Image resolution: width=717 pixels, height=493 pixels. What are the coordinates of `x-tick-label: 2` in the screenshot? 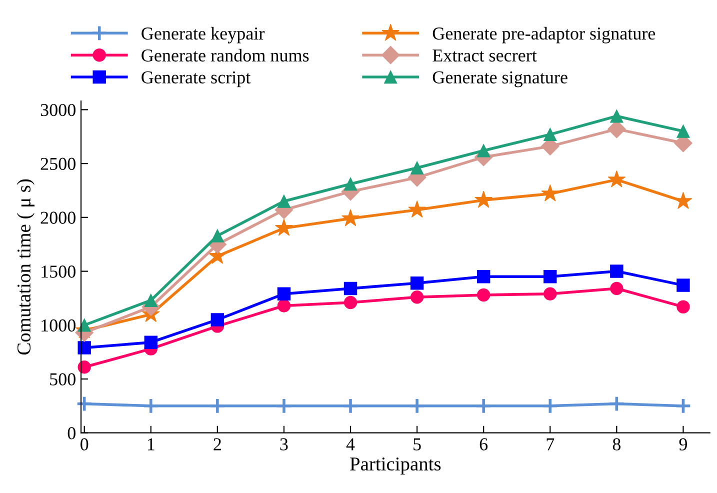 It's located at (217, 444).